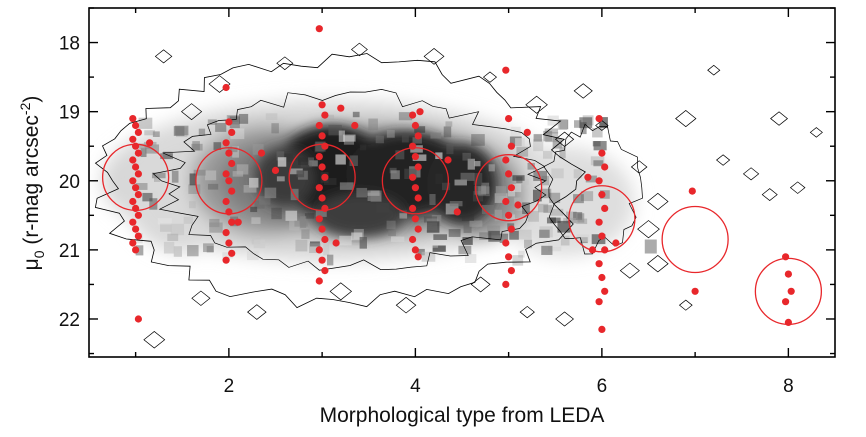  What do you see at coordinates (229, 386) in the screenshot?
I see `x-tick-label: 2` at bounding box center [229, 386].